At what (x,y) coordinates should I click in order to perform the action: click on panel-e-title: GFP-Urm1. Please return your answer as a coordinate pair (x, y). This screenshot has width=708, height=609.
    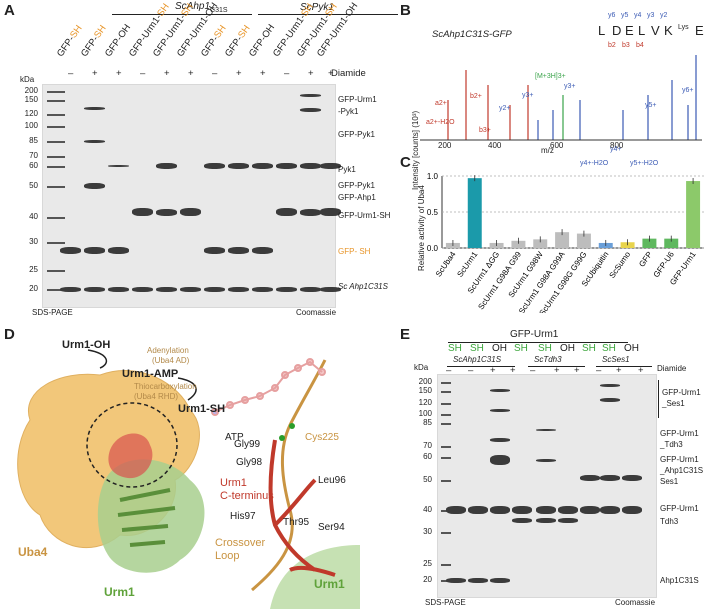
    Looking at the image, I should click on (534, 334).